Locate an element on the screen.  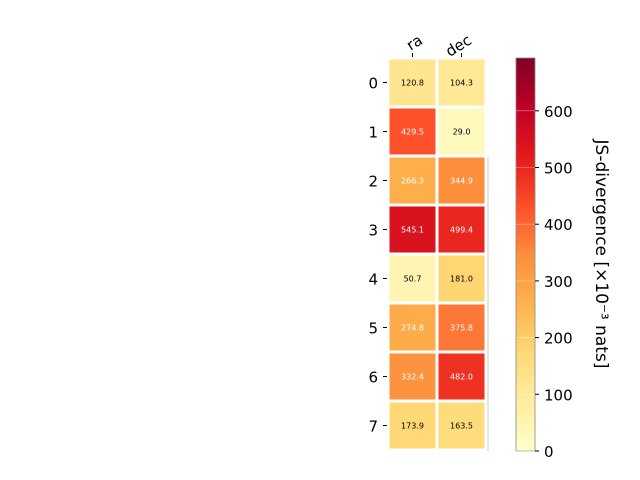
cell-value-label: 375.8 is located at coordinates (461, 328).